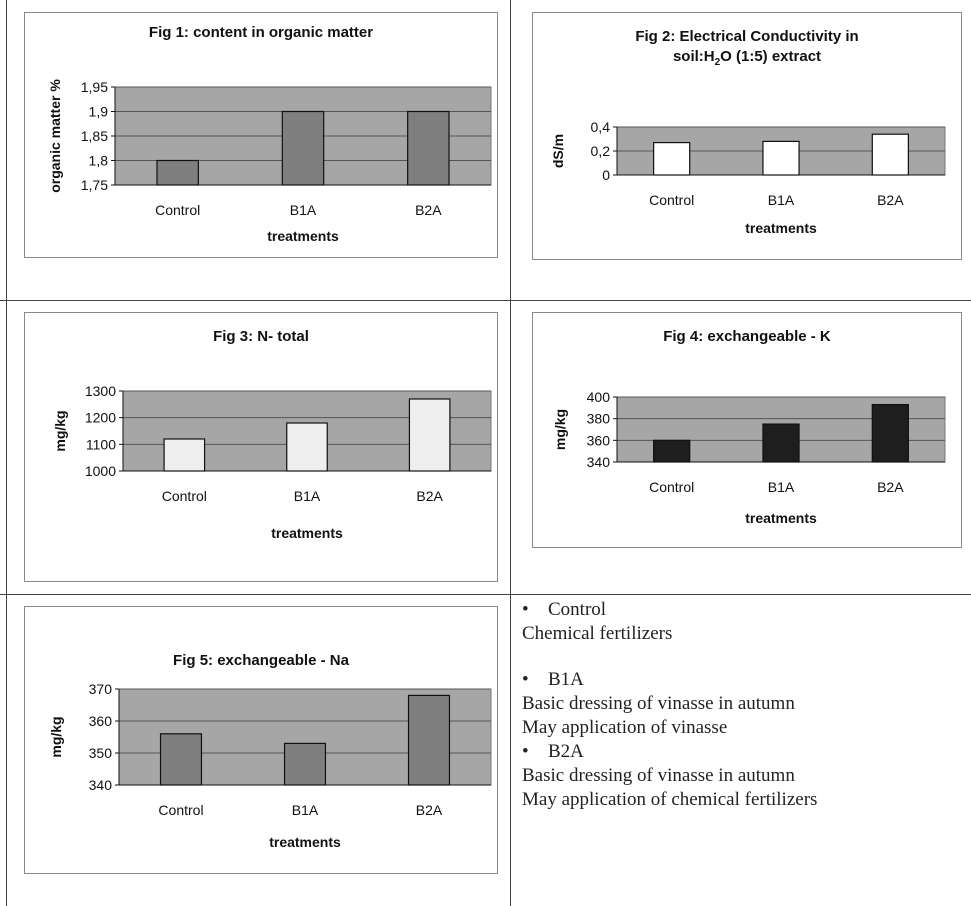  What do you see at coordinates (100, 471) in the screenshot?
I see `y-tick-label: 1000` at bounding box center [100, 471].